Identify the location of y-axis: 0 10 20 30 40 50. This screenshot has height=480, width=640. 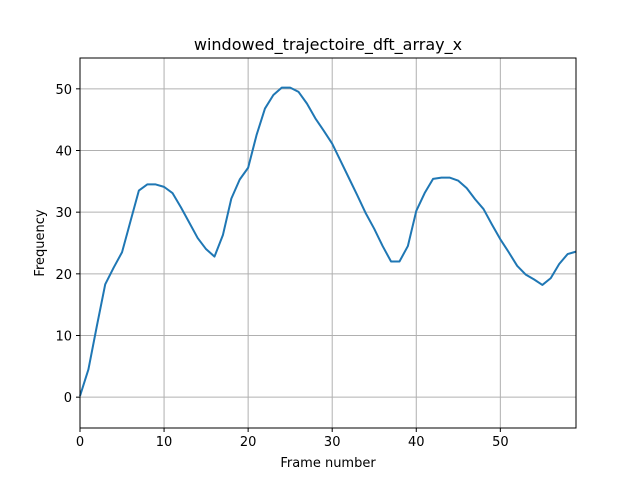
(67, 244).